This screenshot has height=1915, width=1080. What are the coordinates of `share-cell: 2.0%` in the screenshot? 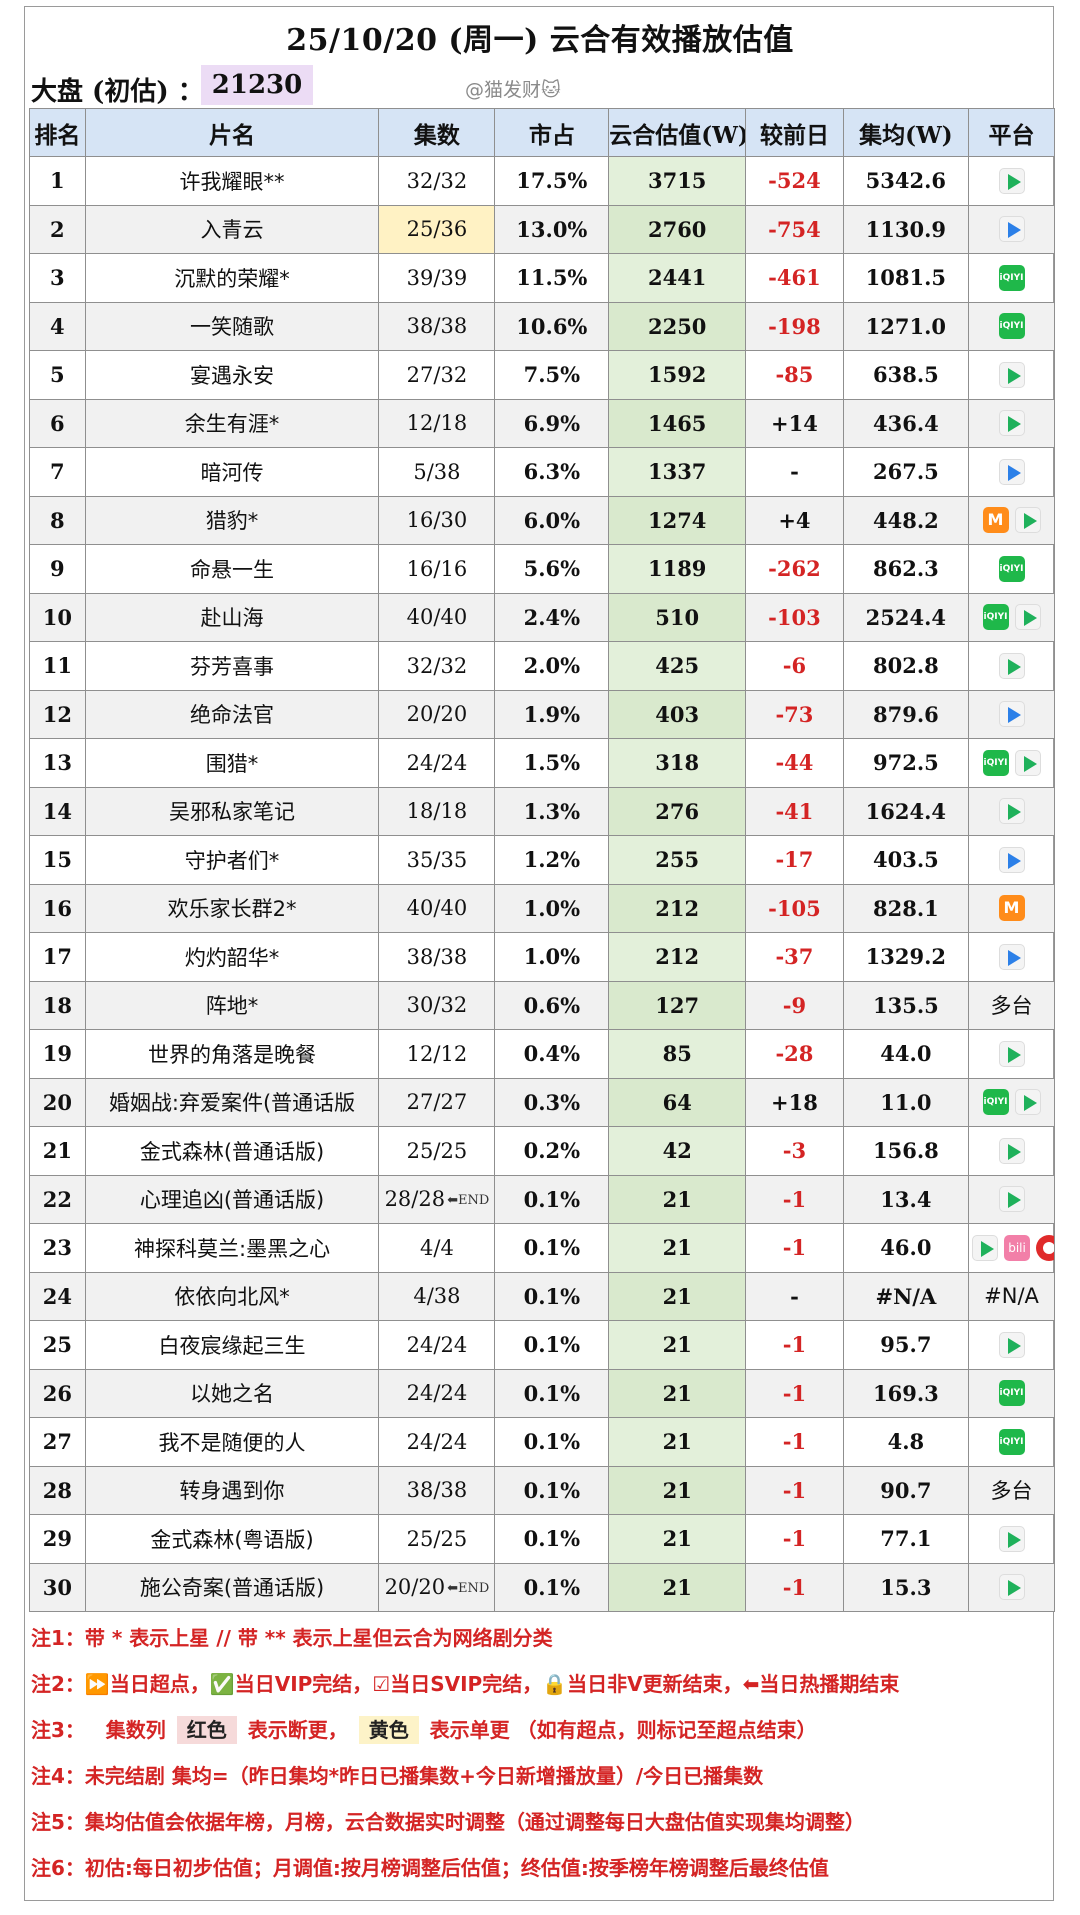 It's located at (552, 666).